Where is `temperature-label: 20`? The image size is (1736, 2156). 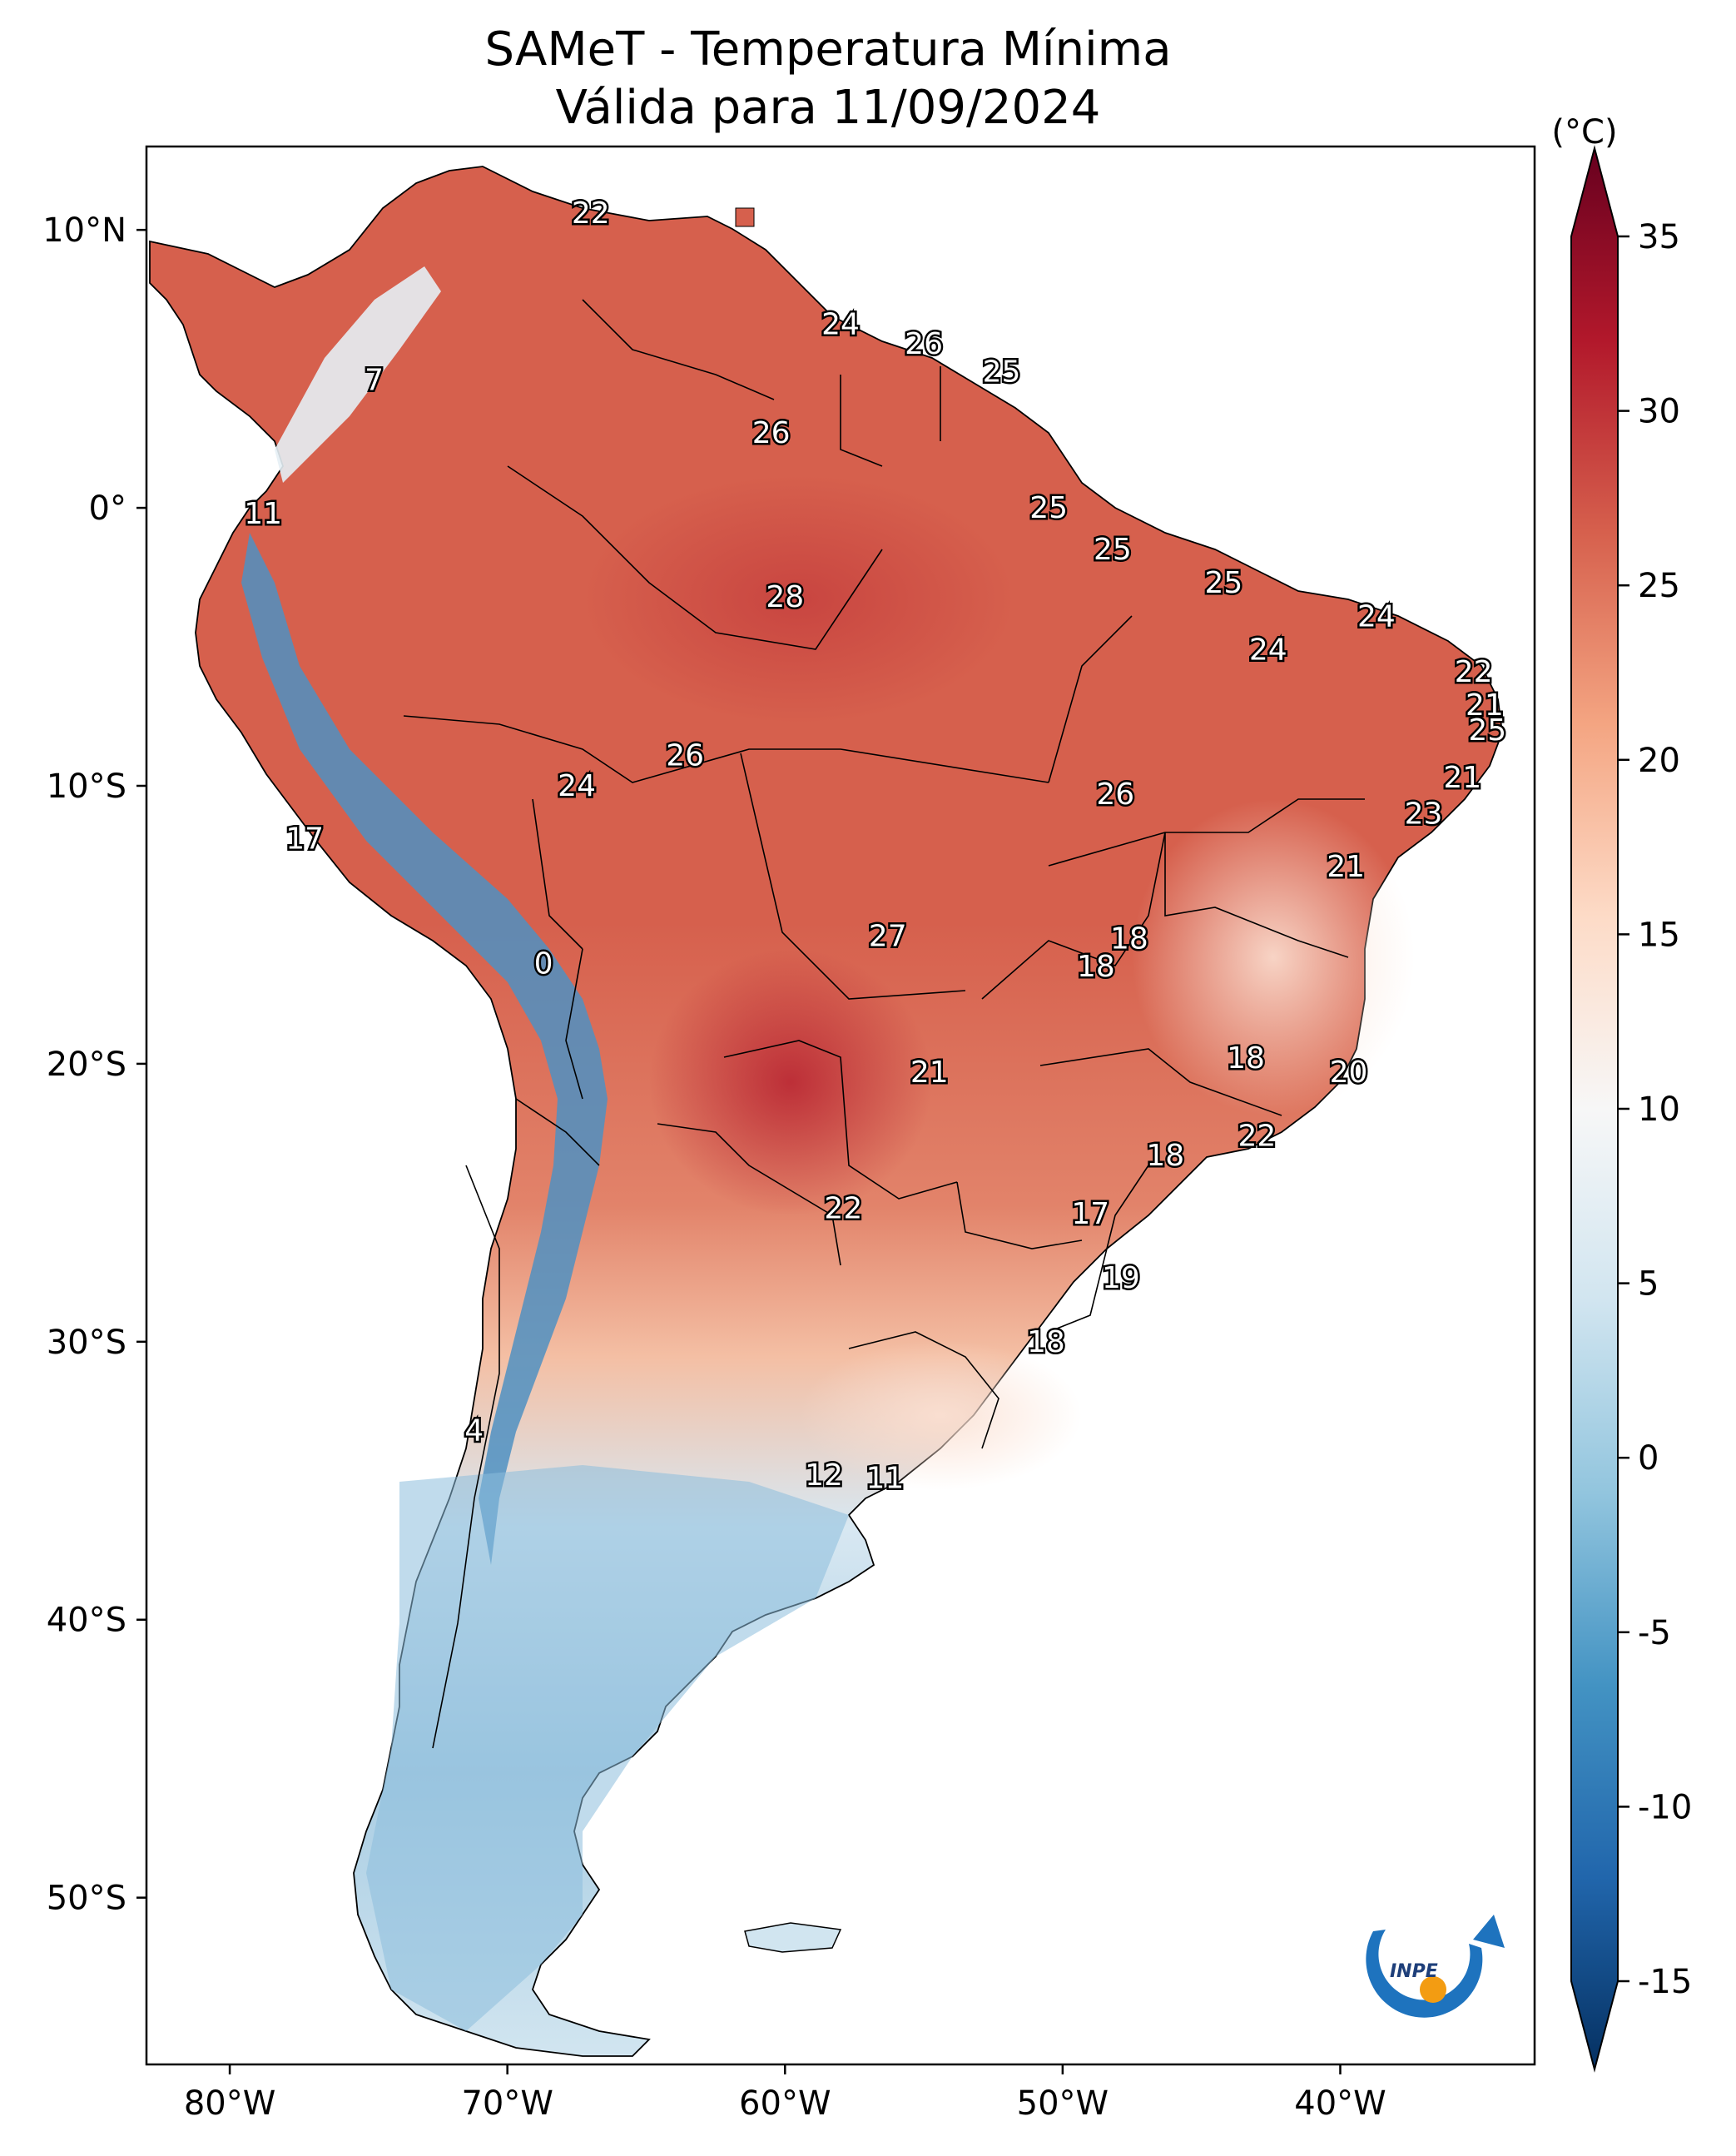
temperature-label: 20 is located at coordinates (1349, 1073).